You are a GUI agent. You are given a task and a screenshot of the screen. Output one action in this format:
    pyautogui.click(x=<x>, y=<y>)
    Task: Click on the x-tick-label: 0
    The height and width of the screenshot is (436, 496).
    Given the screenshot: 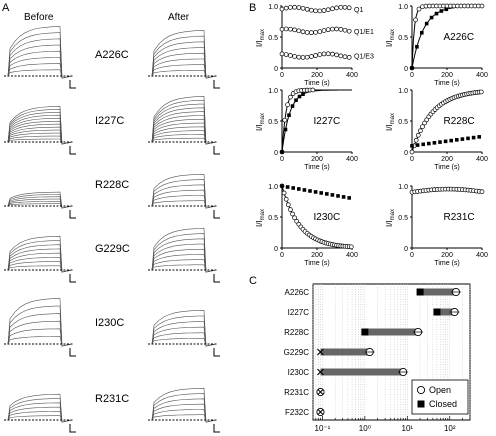 What is the action you would take?
    pyautogui.click(x=282, y=75)
    